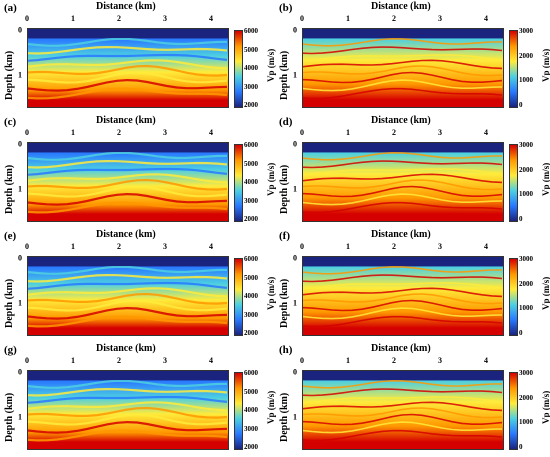 The height and width of the screenshot is (457, 550). I want to click on colorbar-tick-label: 4000, so click(251, 182).